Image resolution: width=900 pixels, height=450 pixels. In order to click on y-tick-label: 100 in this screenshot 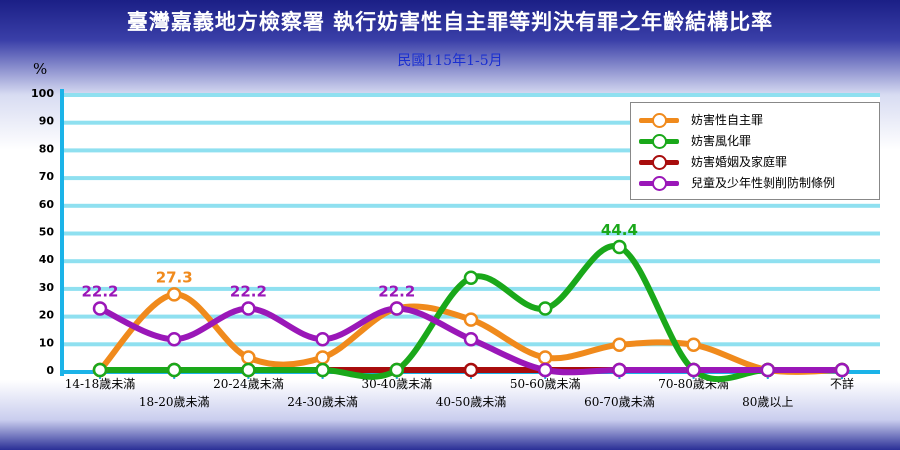, I will do `click(42, 93)`.